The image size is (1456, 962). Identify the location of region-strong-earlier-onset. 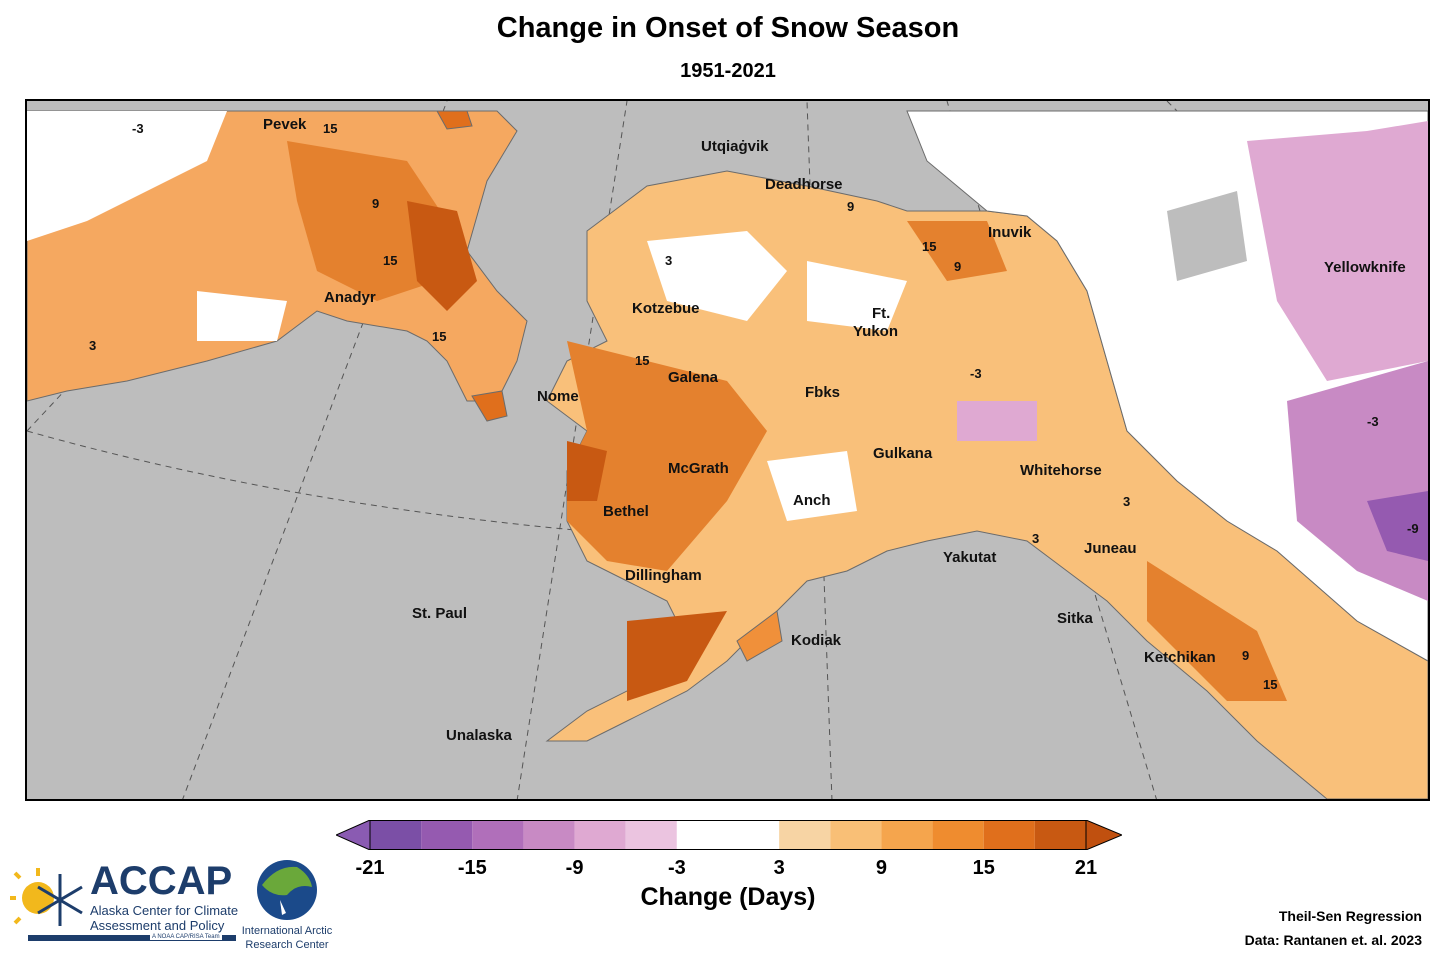
(1397, 526).